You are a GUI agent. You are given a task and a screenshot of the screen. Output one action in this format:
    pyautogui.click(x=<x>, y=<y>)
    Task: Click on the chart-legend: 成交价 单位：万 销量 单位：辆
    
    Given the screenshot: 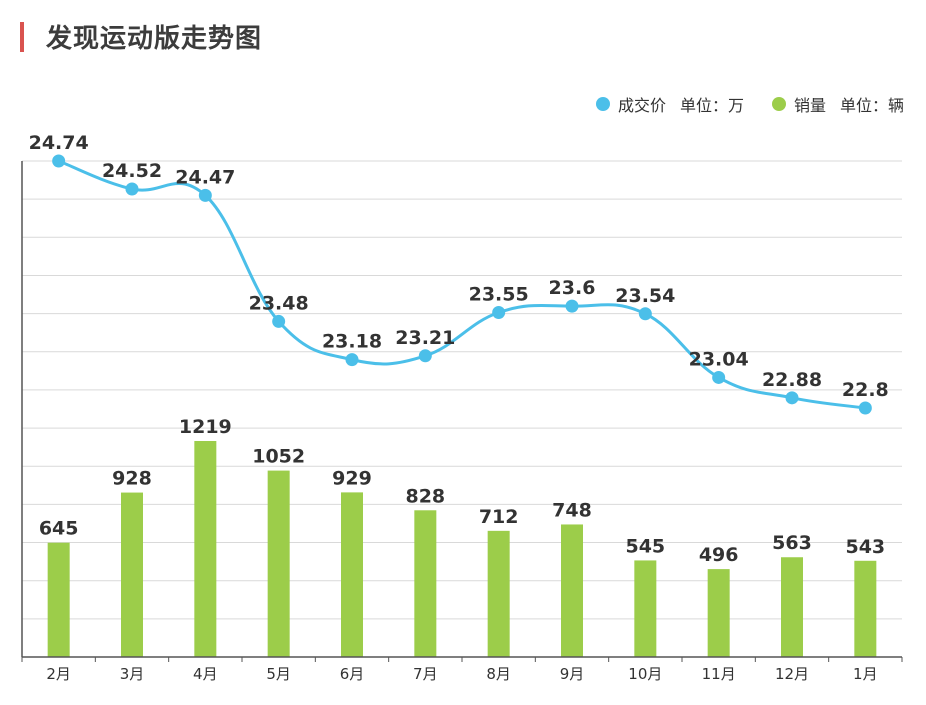 What is the action you would take?
    pyautogui.click(x=736, y=104)
    